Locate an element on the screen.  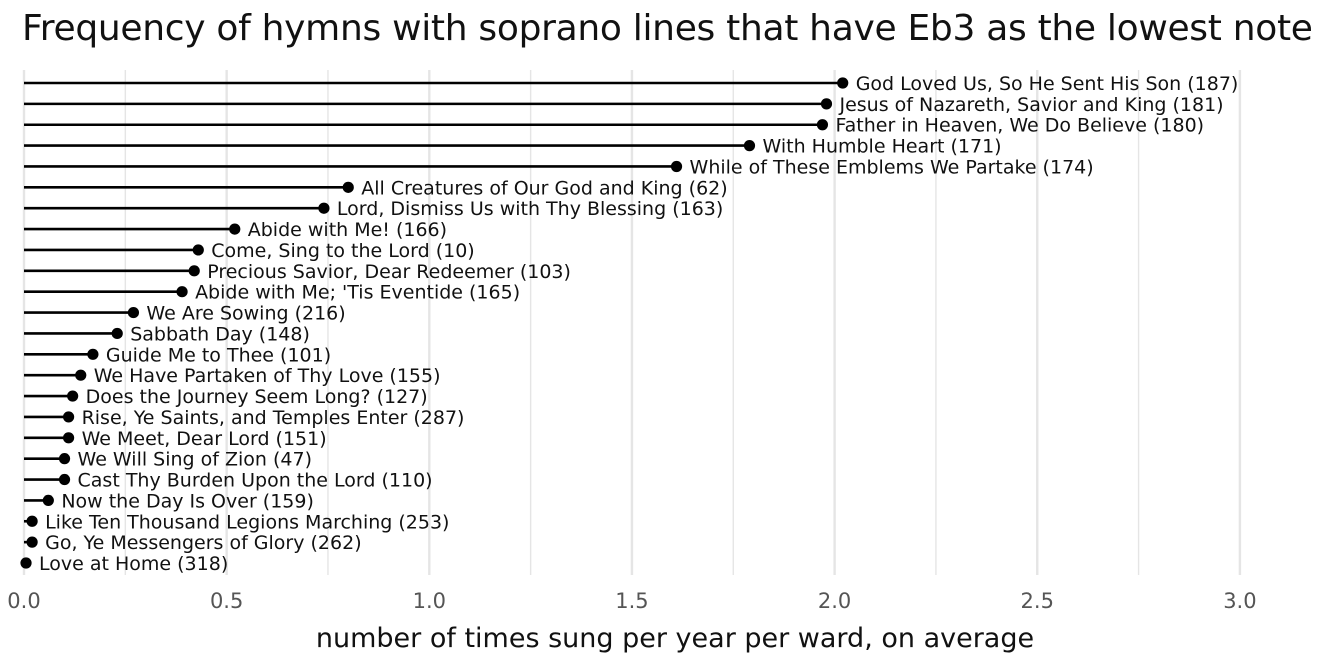
x-tick-label: 0.5 is located at coordinates (226, 601).